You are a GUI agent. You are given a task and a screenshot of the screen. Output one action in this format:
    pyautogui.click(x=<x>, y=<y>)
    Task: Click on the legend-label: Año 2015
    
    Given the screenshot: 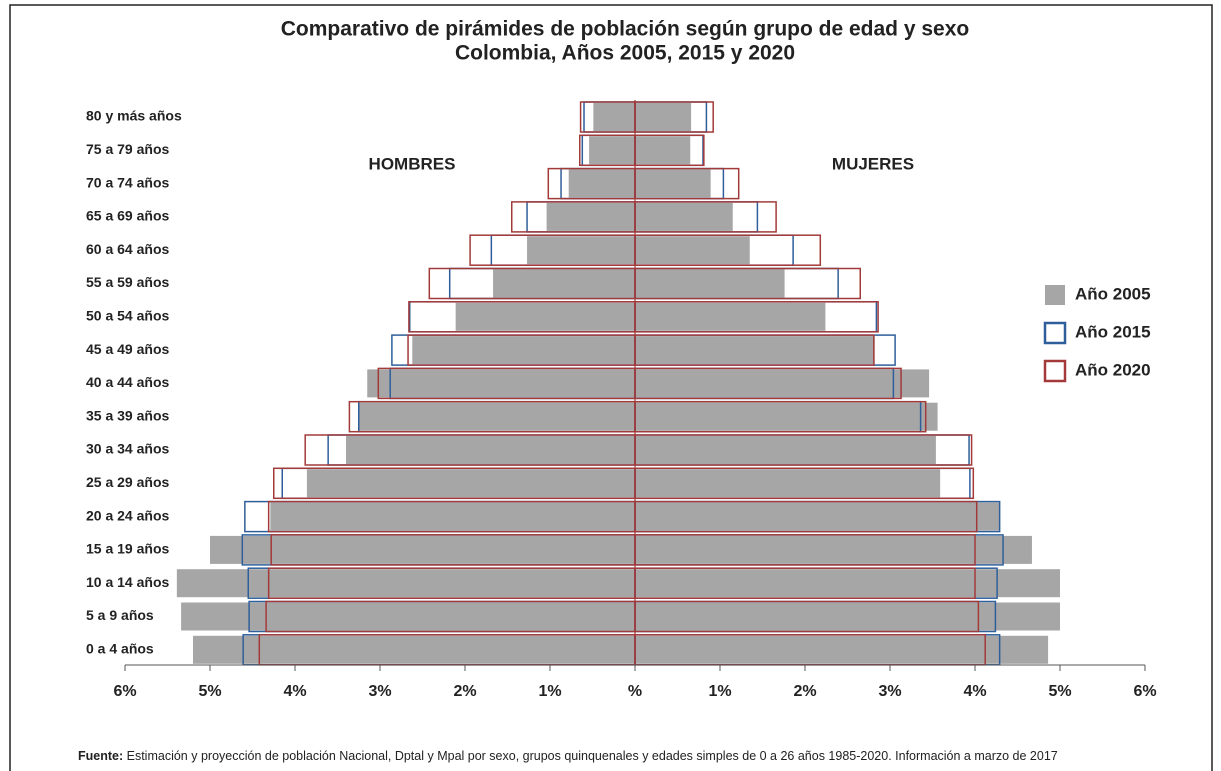 What is the action you would take?
    pyautogui.click(x=1113, y=331)
    